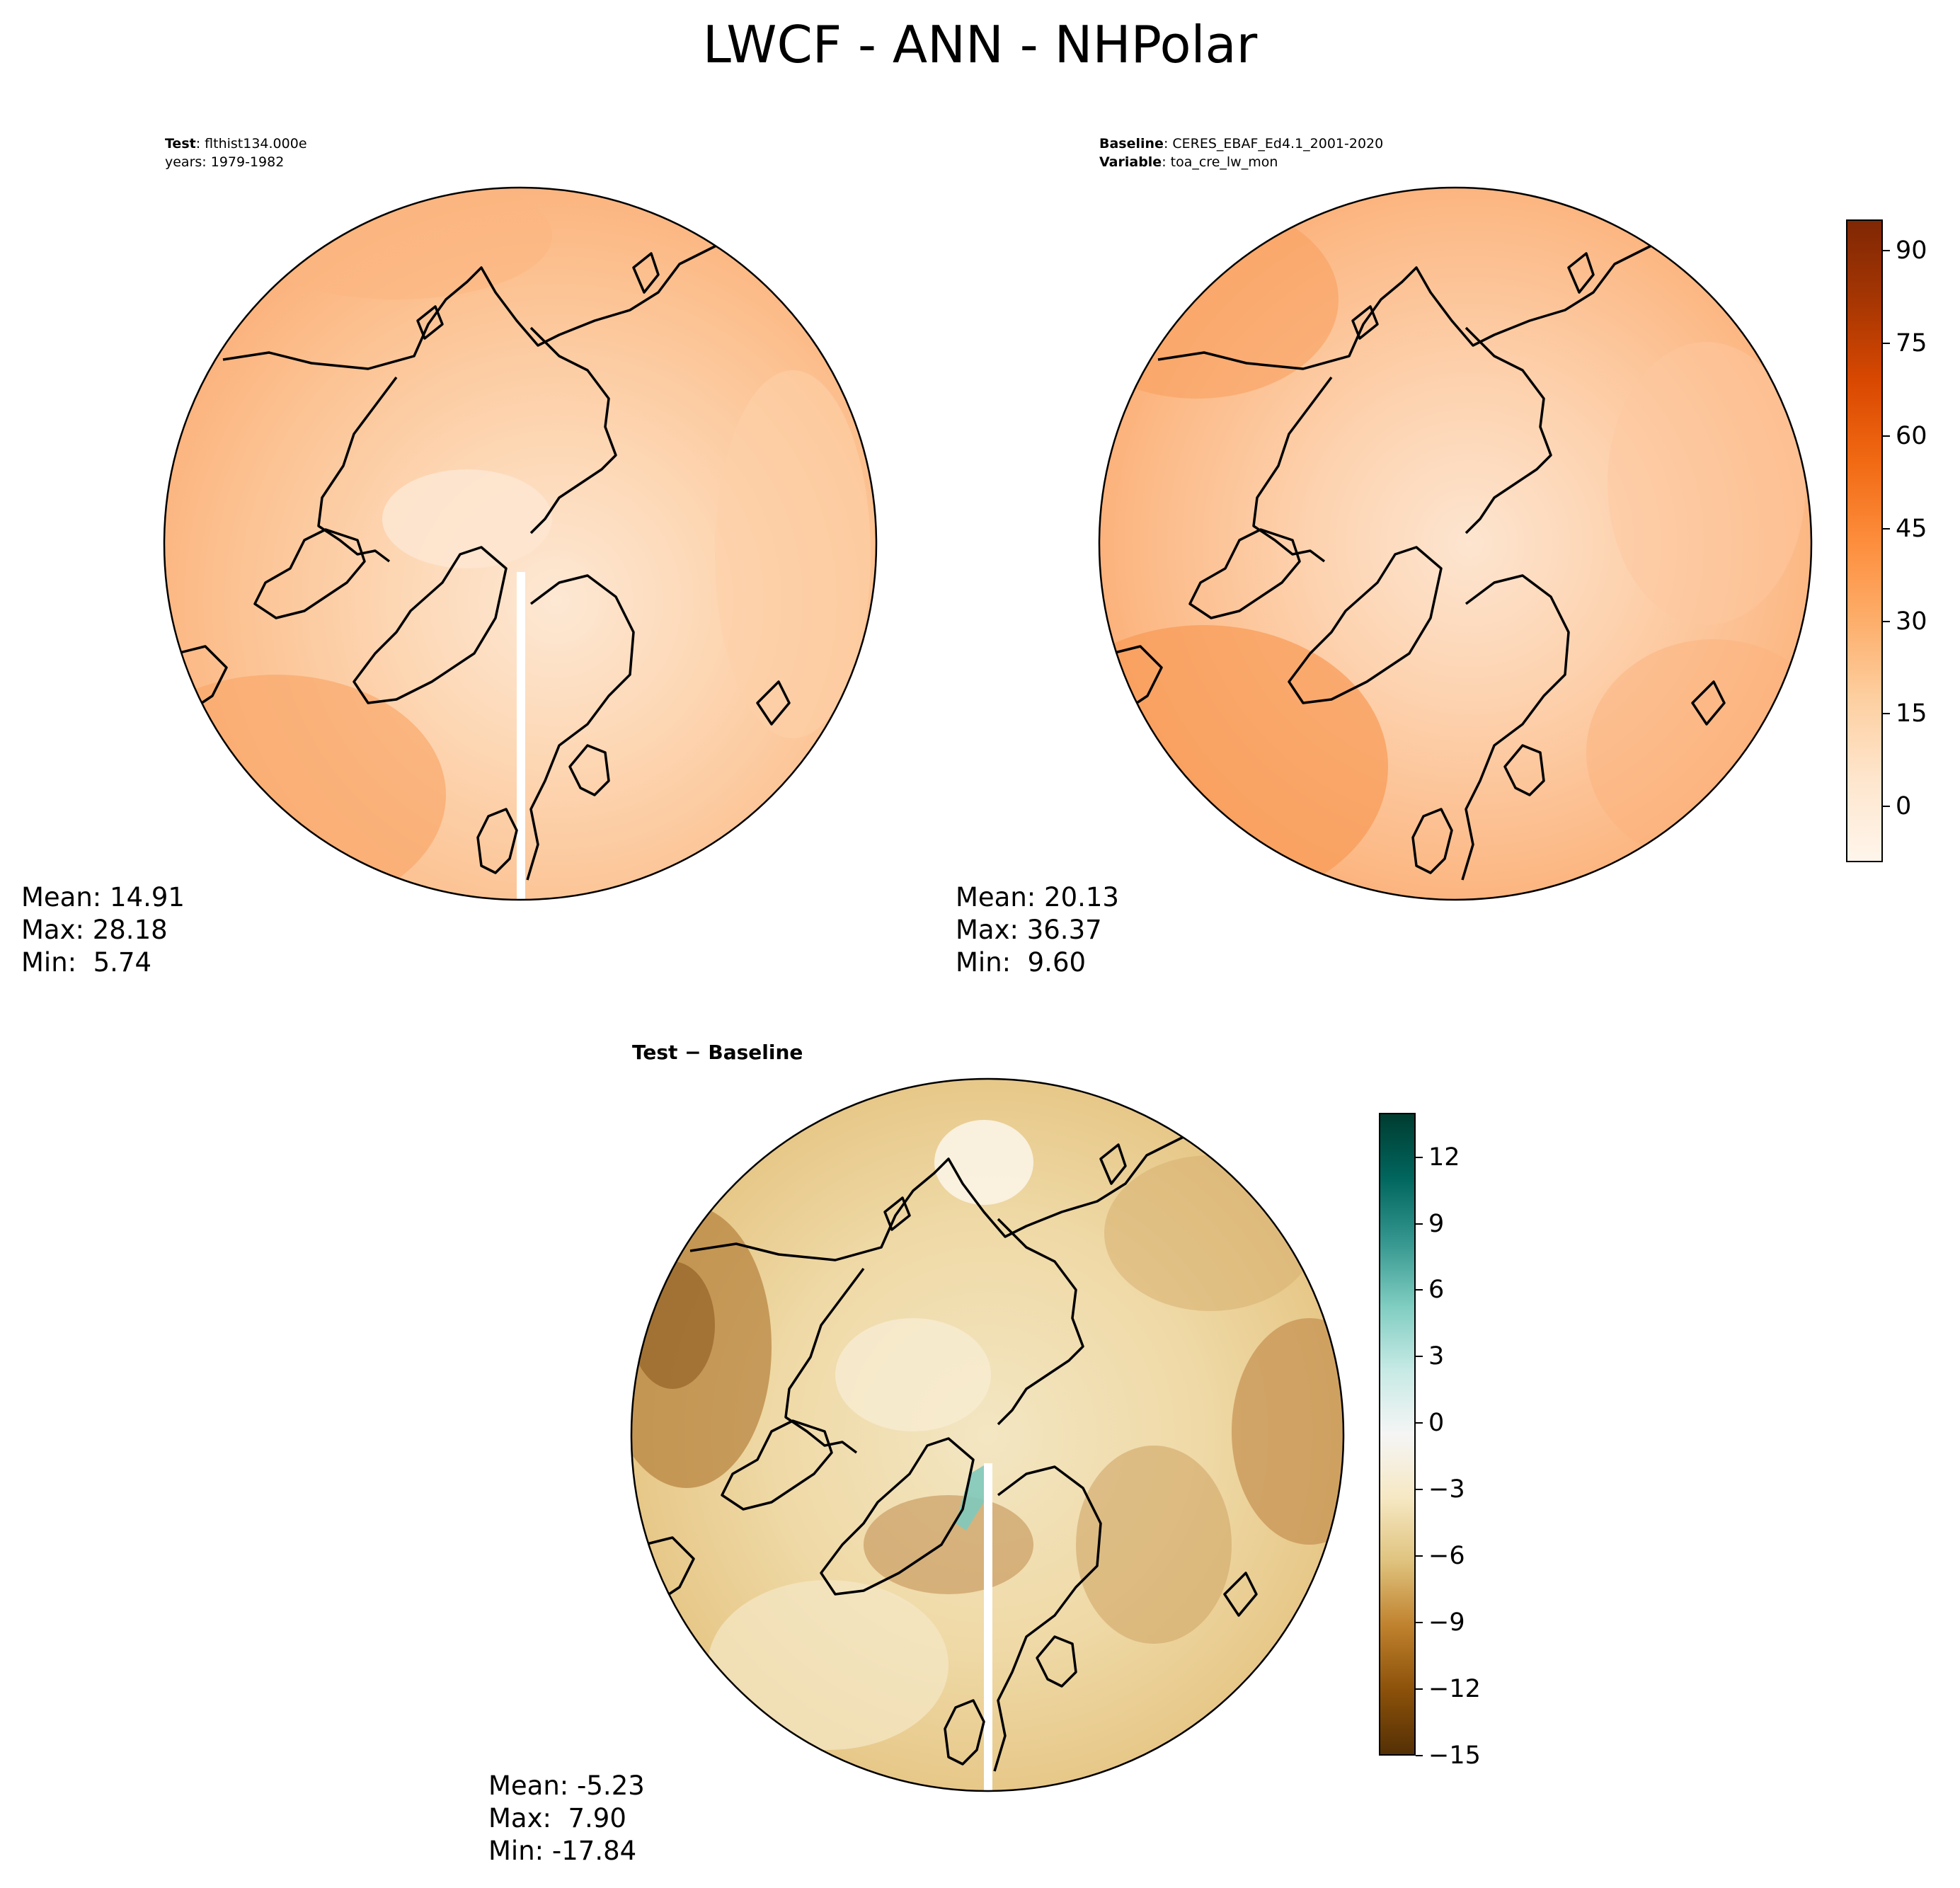 The width and height of the screenshot is (1960, 1888). I want to click on baseline-stats: Mean: 20.13 Max: 36.37 Min: 9.60, so click(1037, 930).